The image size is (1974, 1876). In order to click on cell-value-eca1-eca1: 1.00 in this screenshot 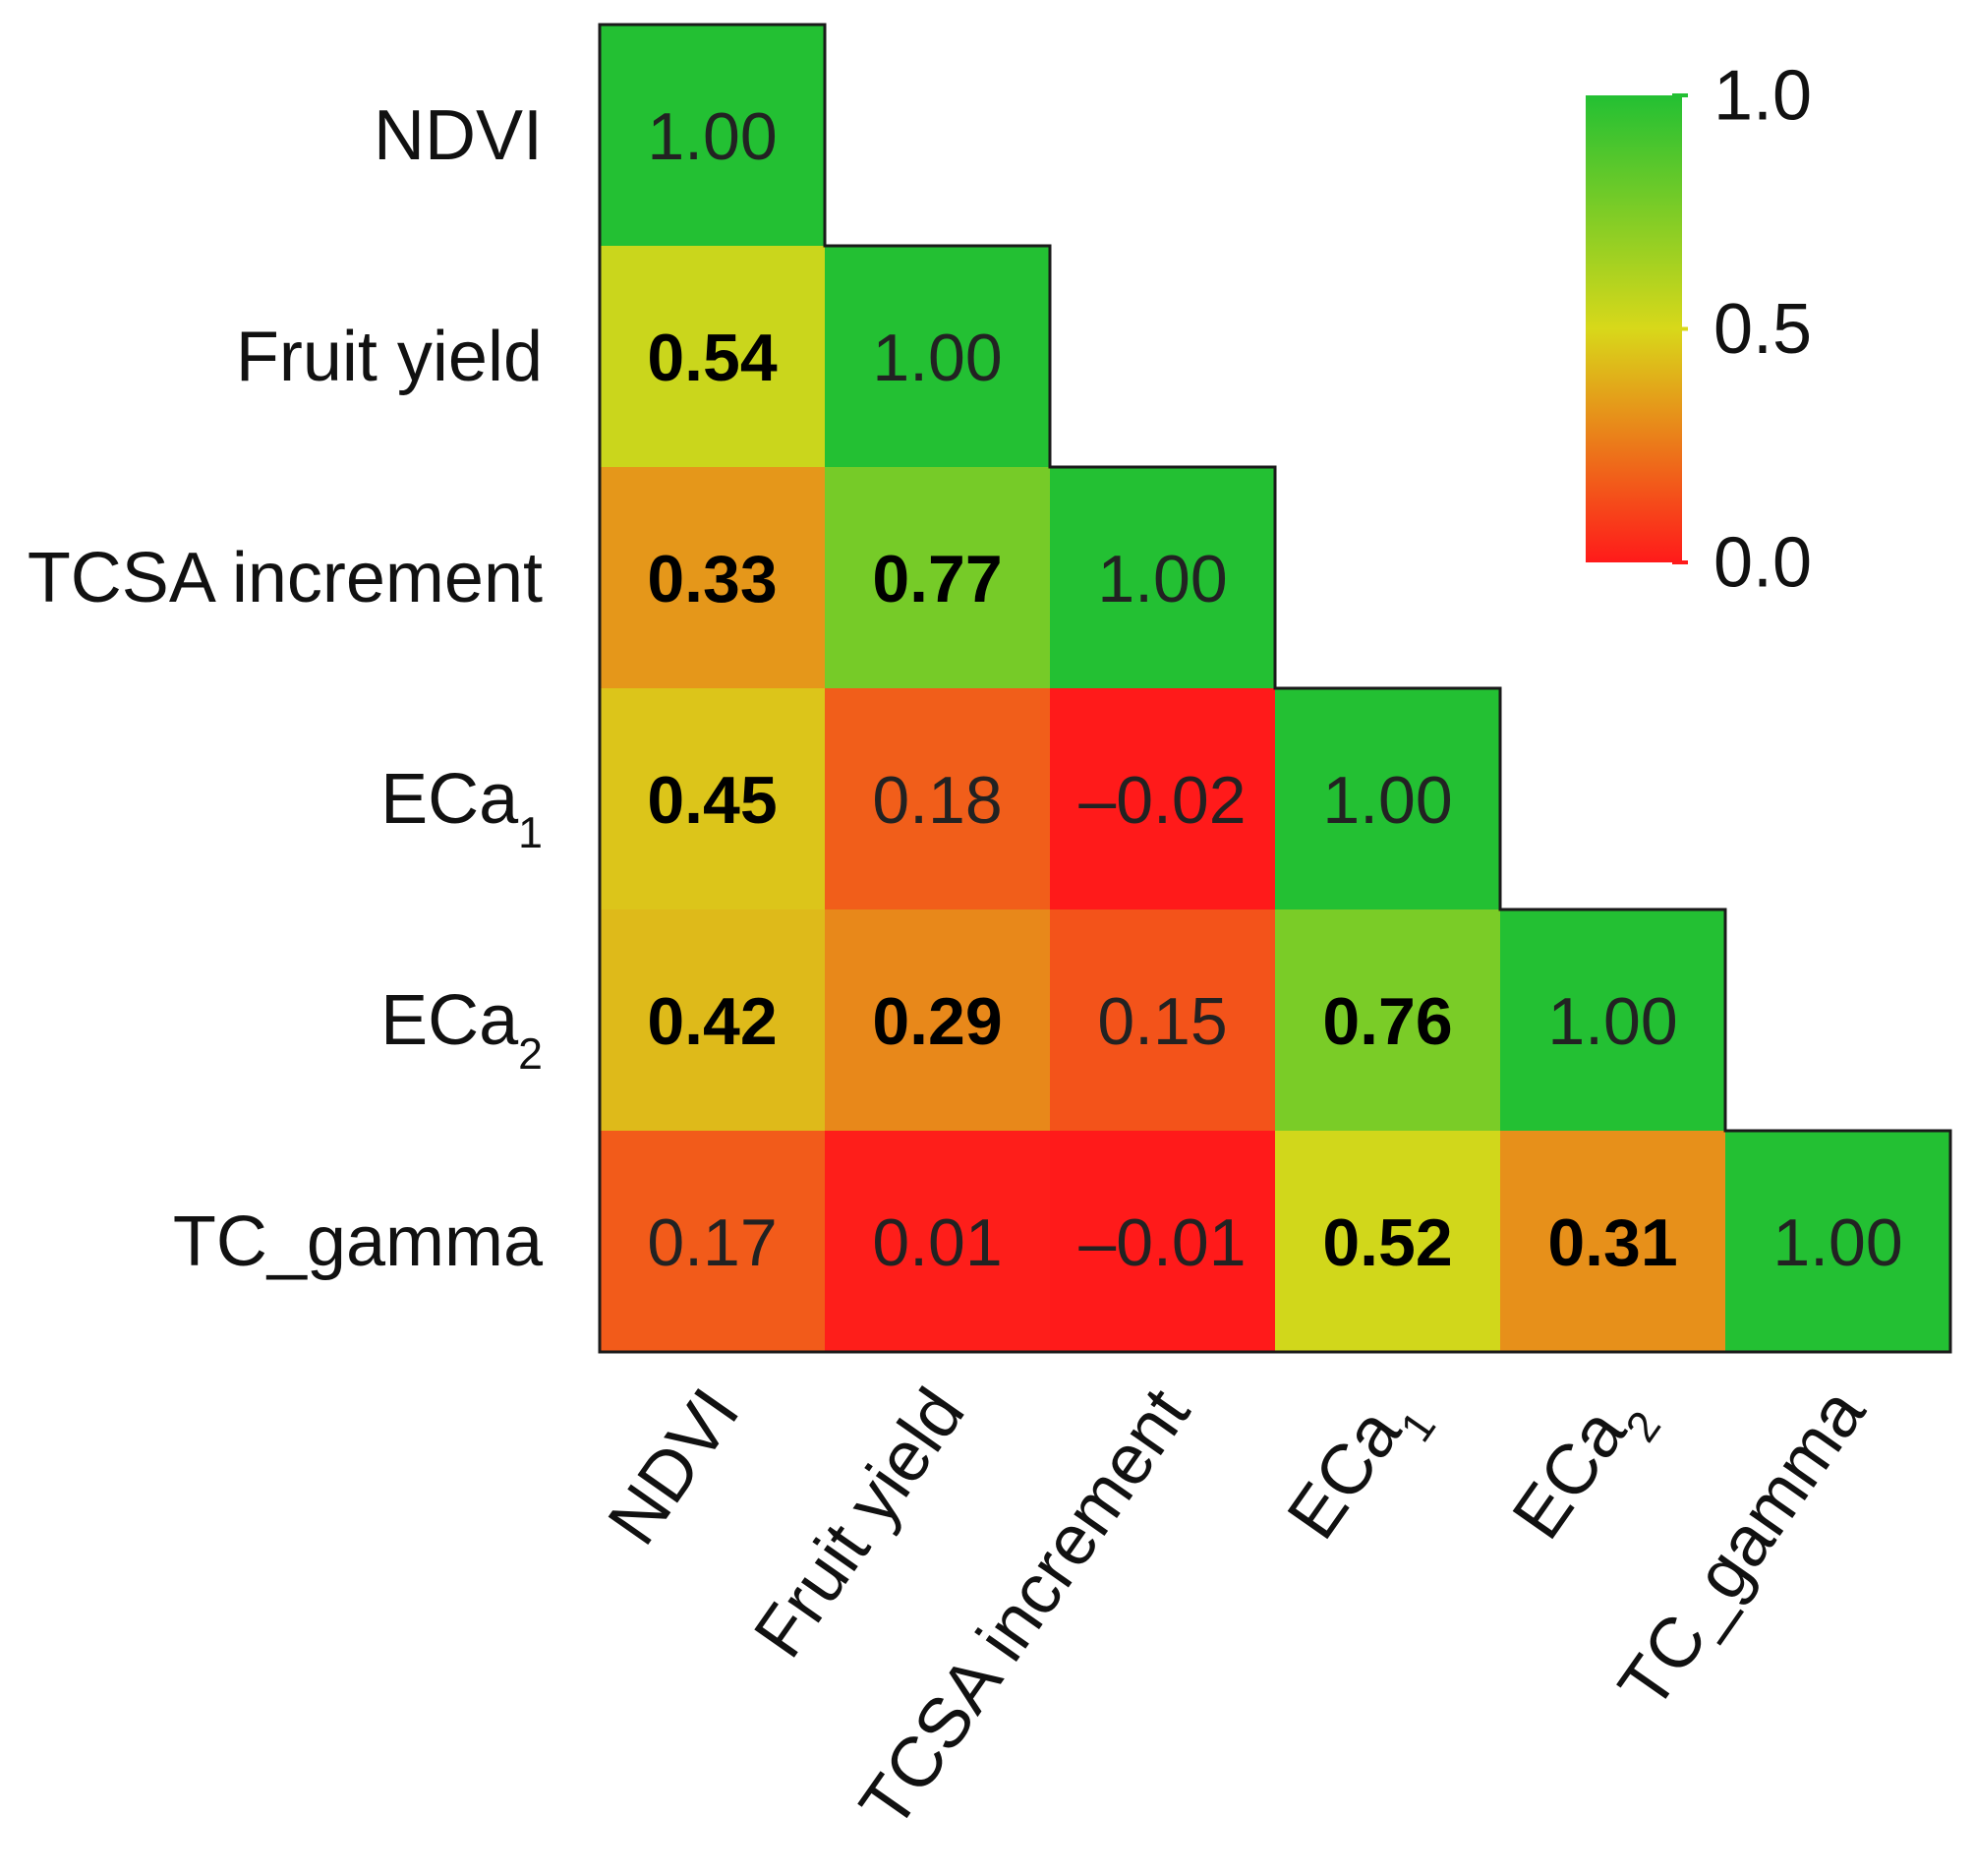, I will do `click(1387, 800)`.